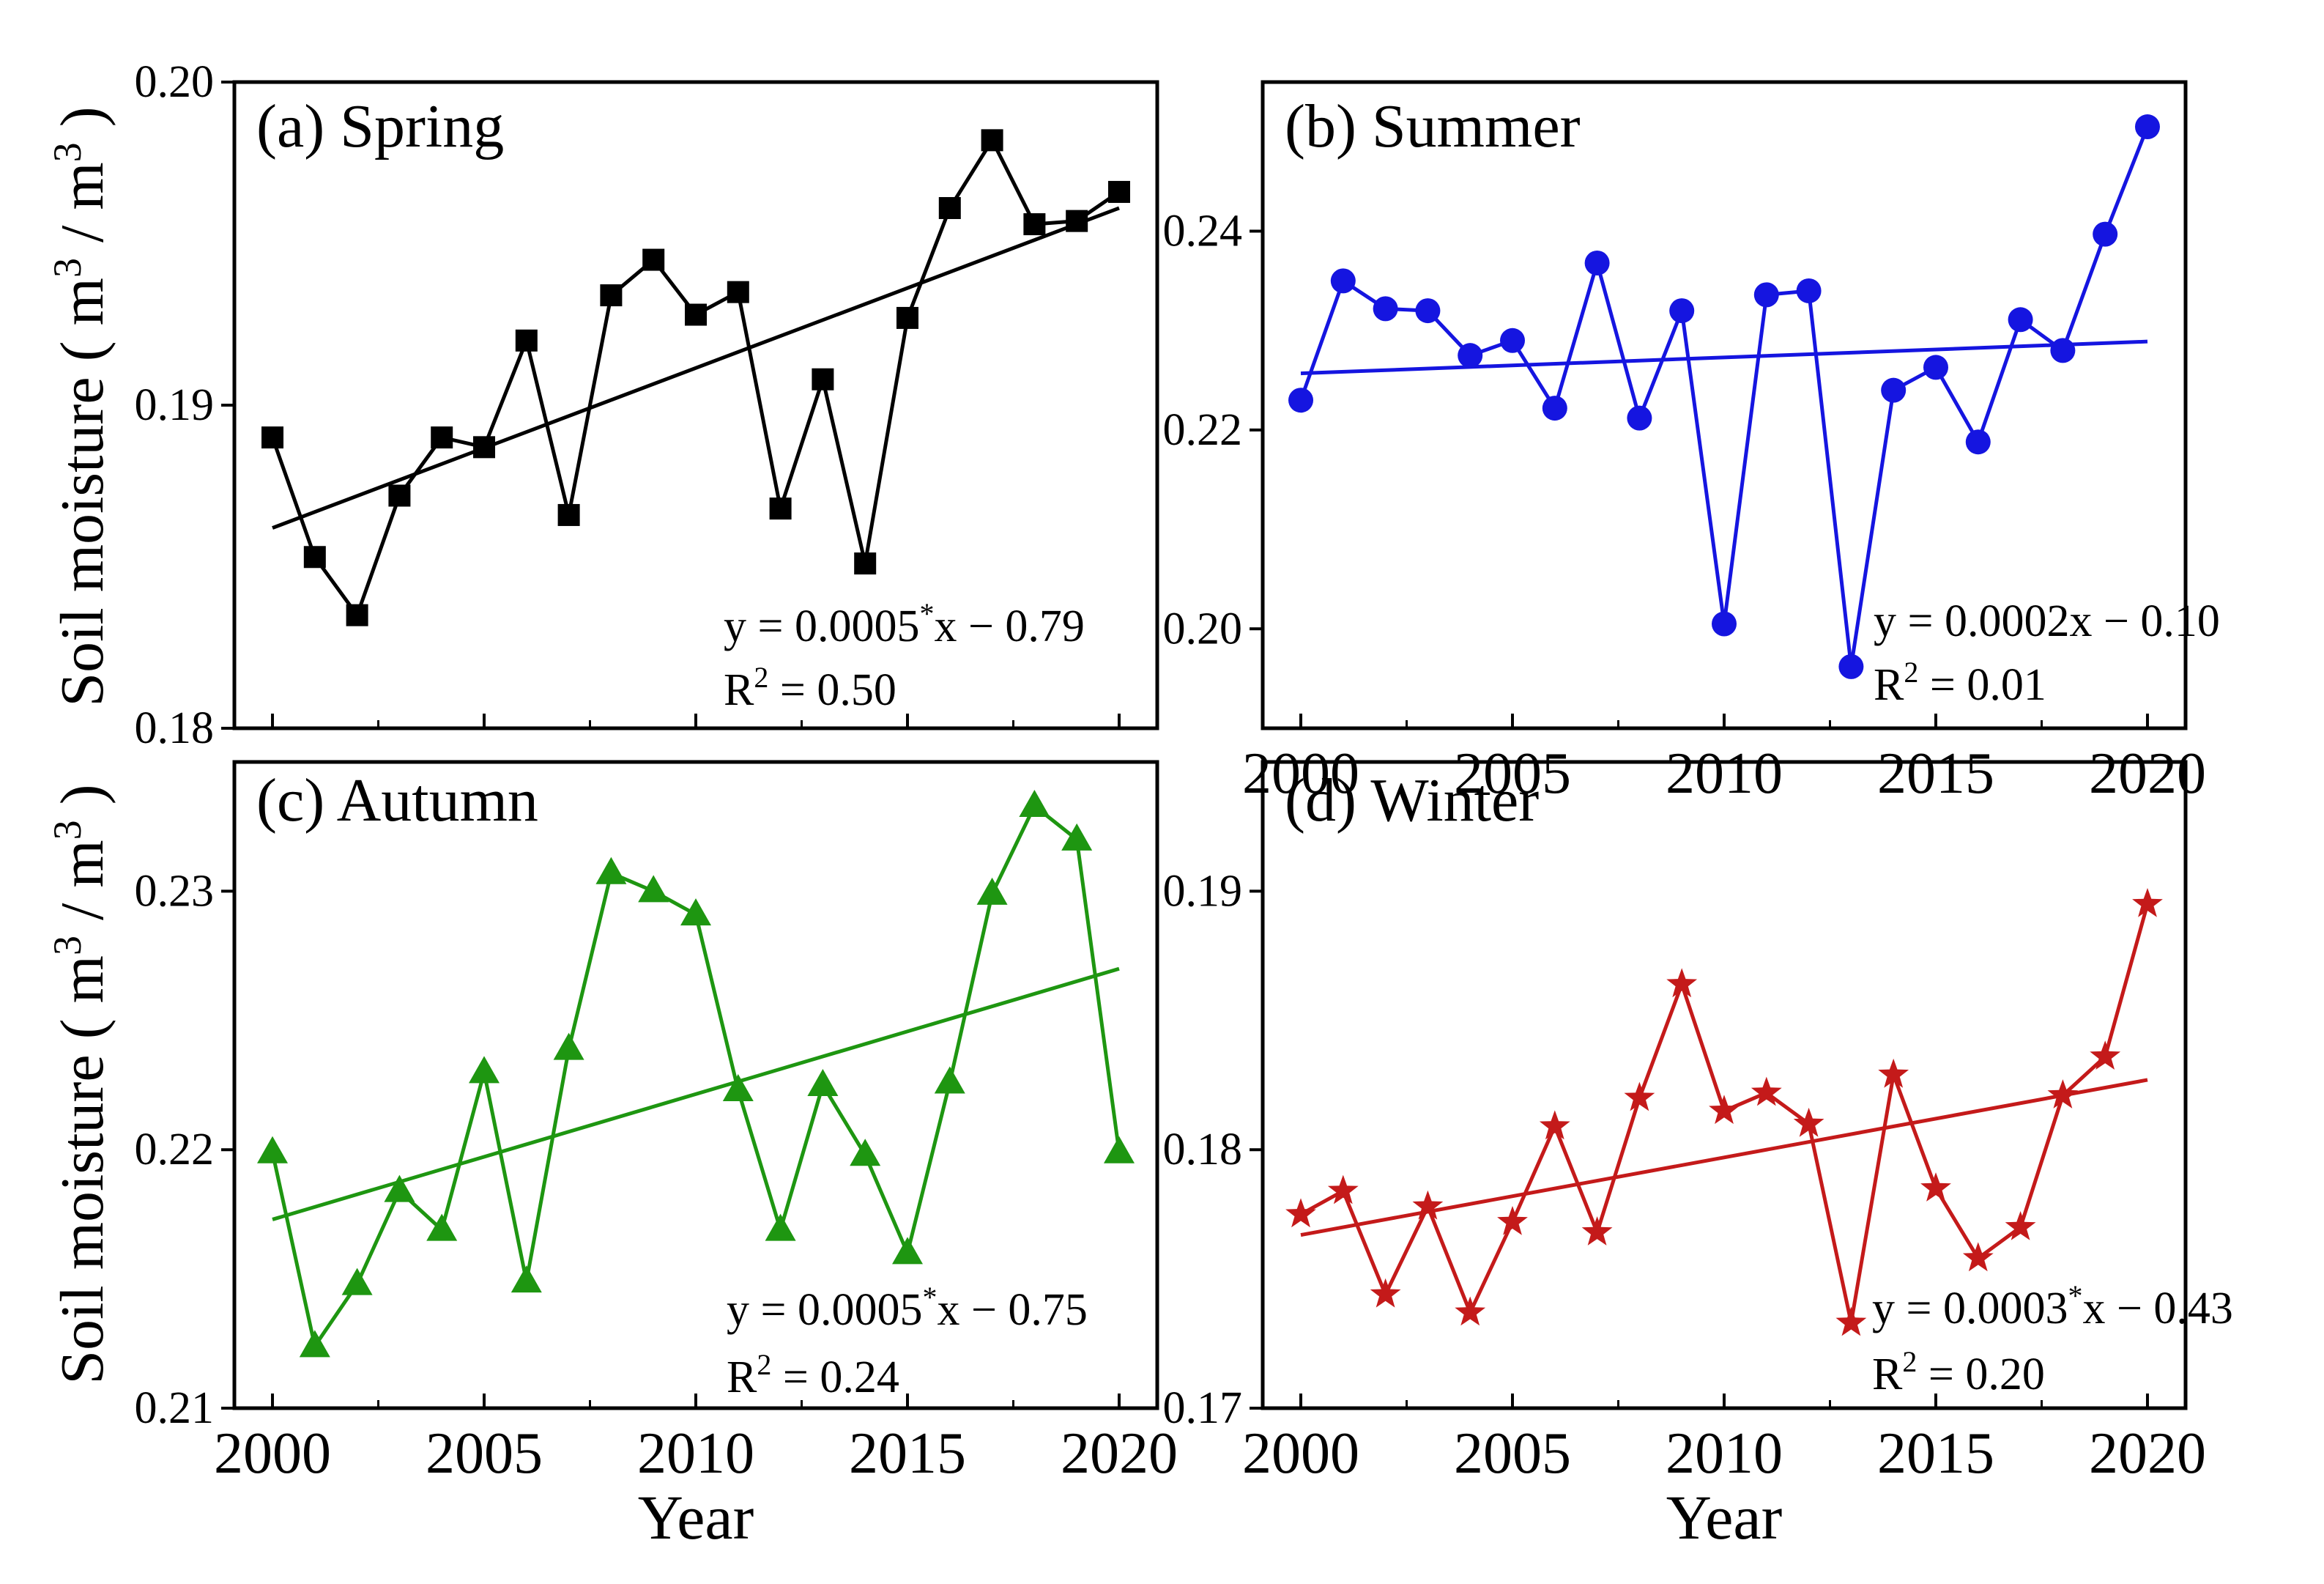 This screenshot has width=2324, height=1584. I want to click on equation-tail: x − 0.43, so click(2157, 1308).